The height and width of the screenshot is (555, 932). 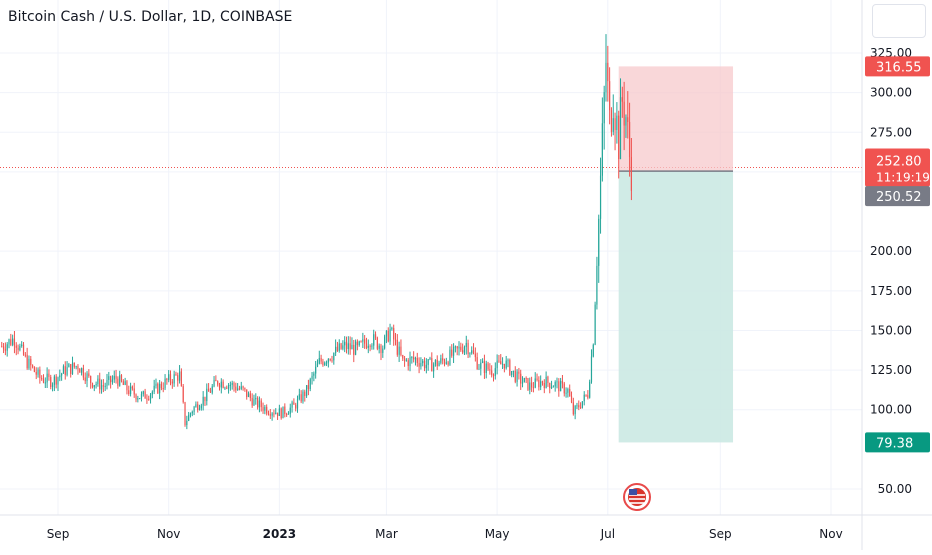 I want to click on x-tick-label: Nov, so click(x=830, y=534).